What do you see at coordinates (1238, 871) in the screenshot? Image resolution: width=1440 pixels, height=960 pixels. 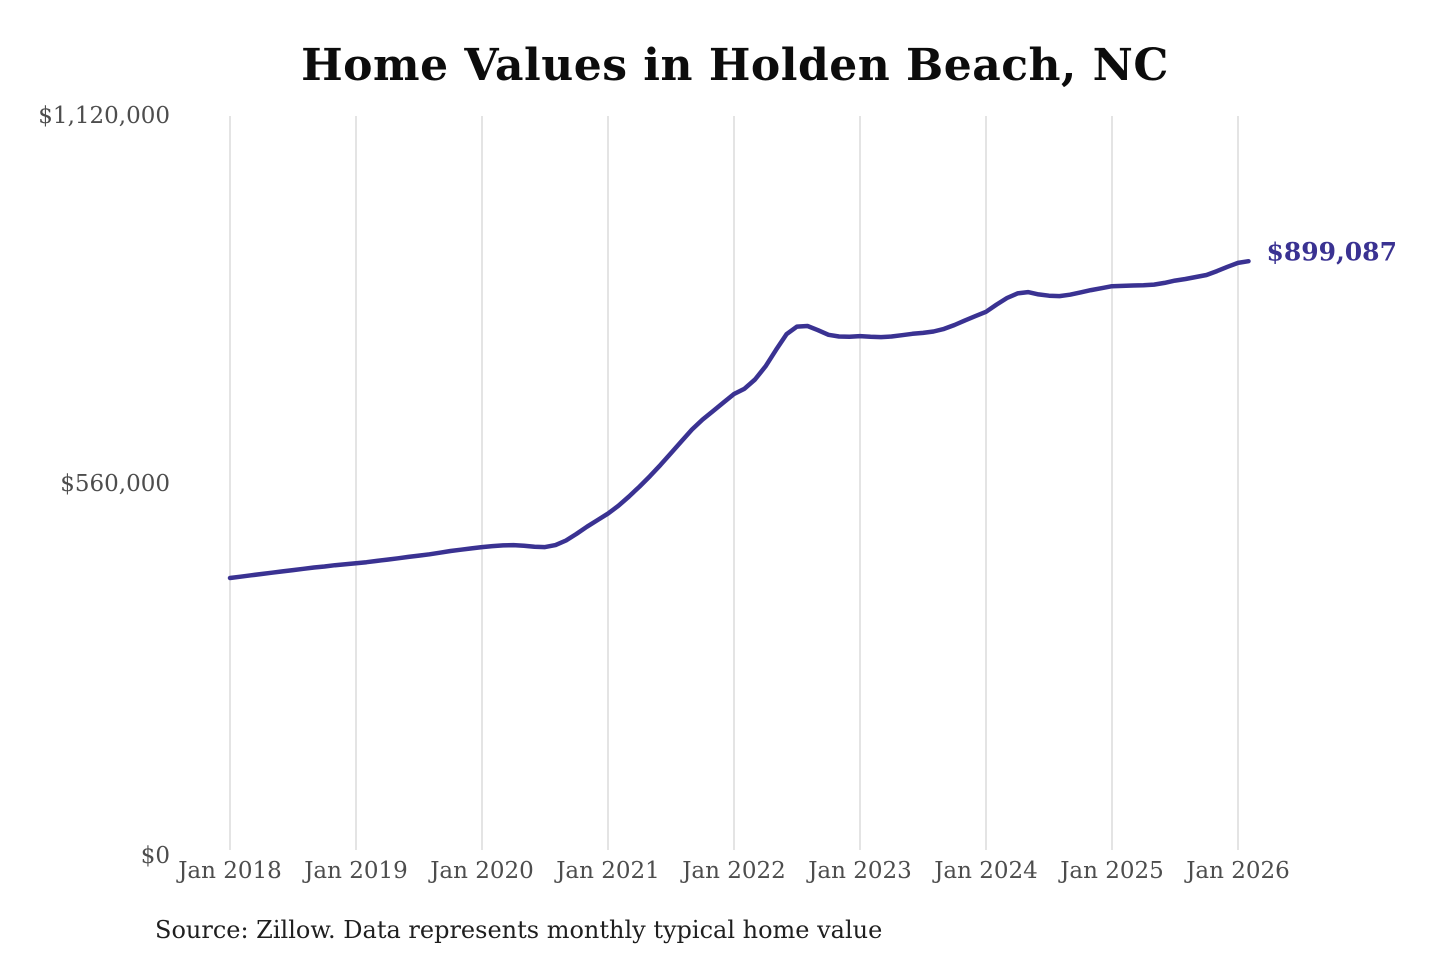 I see `x-tick-label: Jan 2026` at bounding box center [1238, 871].